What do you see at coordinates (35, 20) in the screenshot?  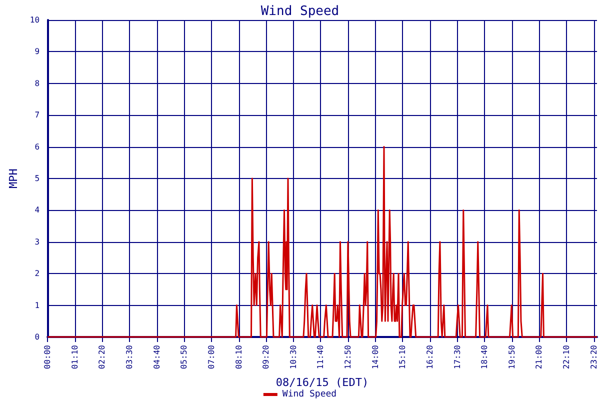 I see `y-tick-label: 10` at bounding box center [35, 20].